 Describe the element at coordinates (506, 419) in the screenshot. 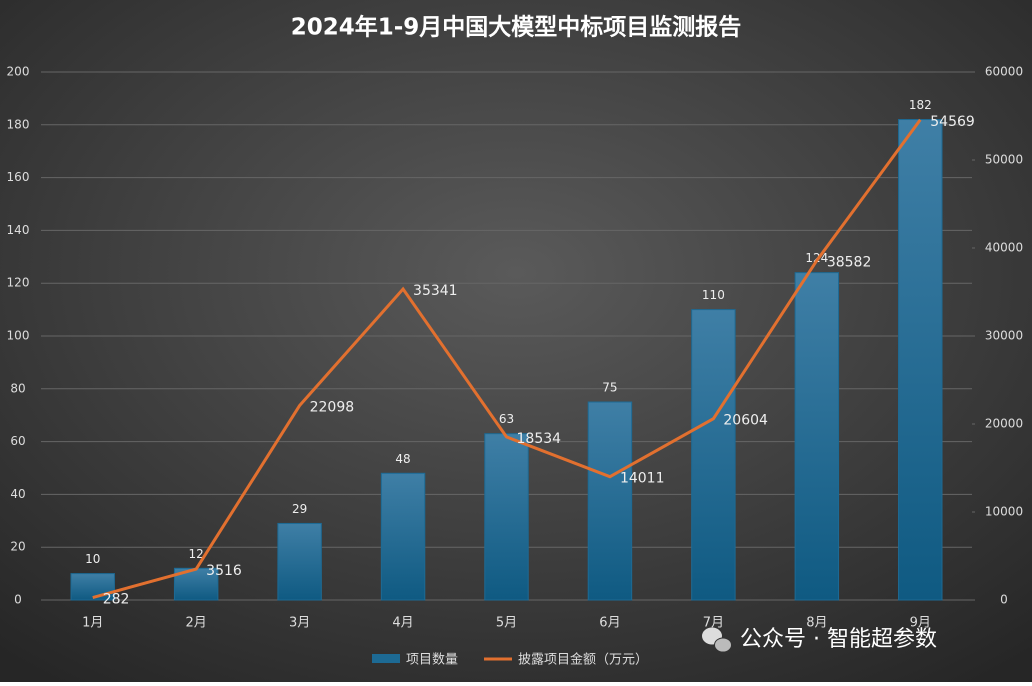

I see `bar-value-label: 63` at that location.